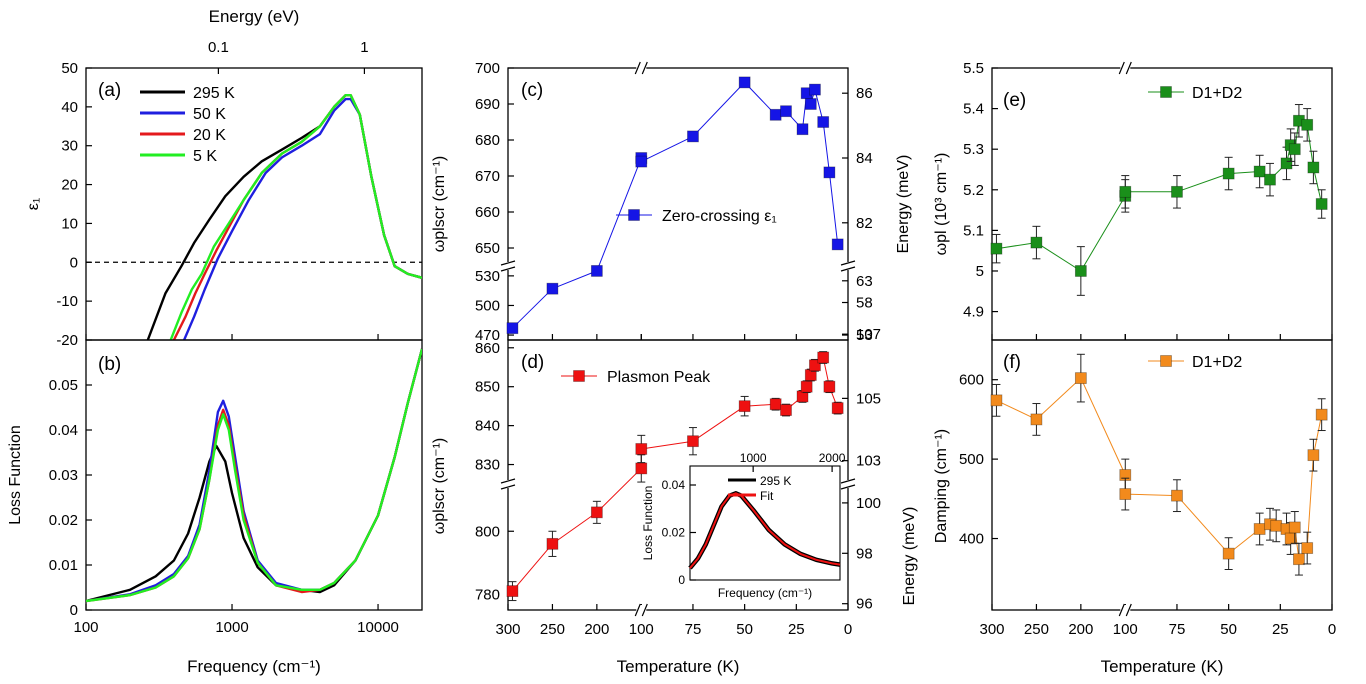  I want to click on inset-y-tick-label: 0.02, so click(674, 533).